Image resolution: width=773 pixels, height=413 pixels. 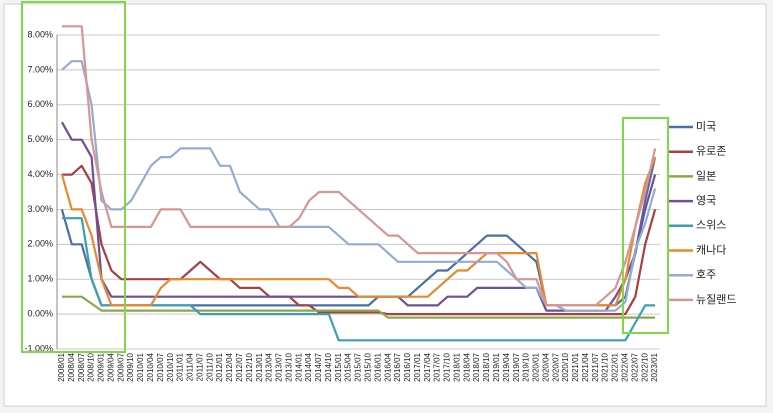 What do you see at coordinates (367, 366) in the screenshot?
I see `x-tick-label: 2015/10` at bounding box center [367, 366].